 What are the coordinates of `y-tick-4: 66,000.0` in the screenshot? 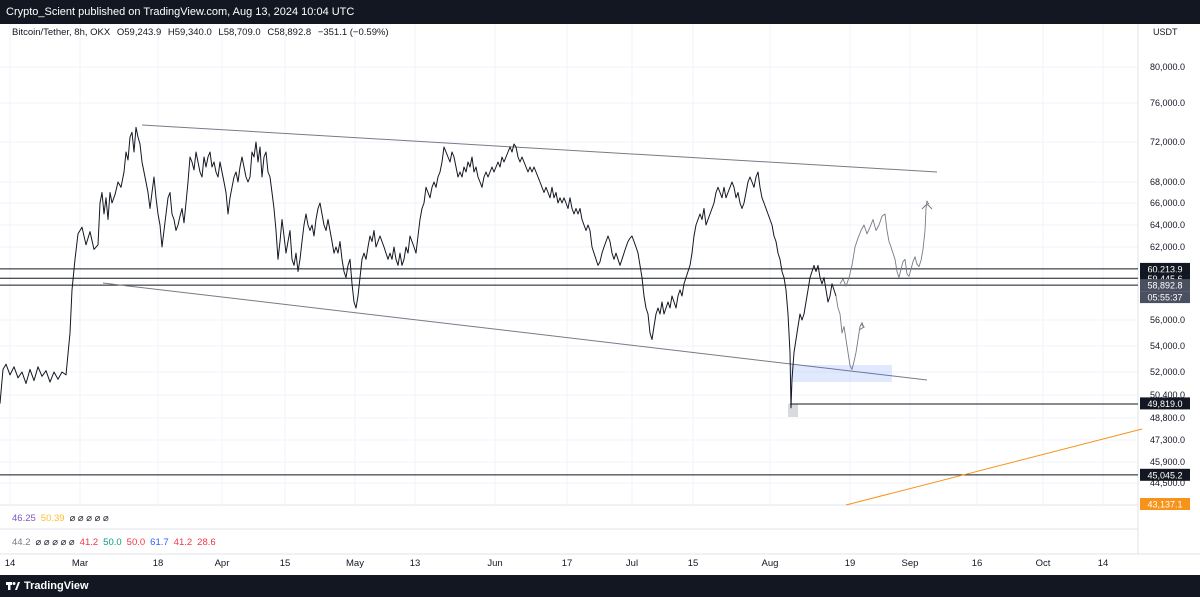 It's located at (1167, 203).